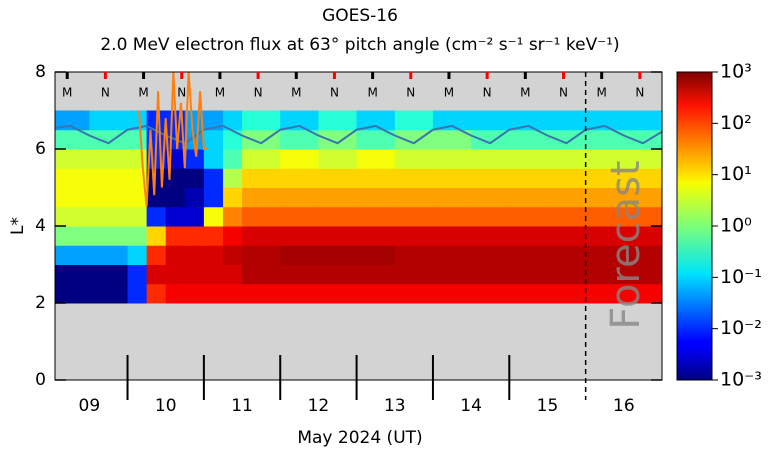  What do you see at coordinates (40, 72) in the screenshot?
I see `y-tick-label: 8` at bounding box center [40, 72].